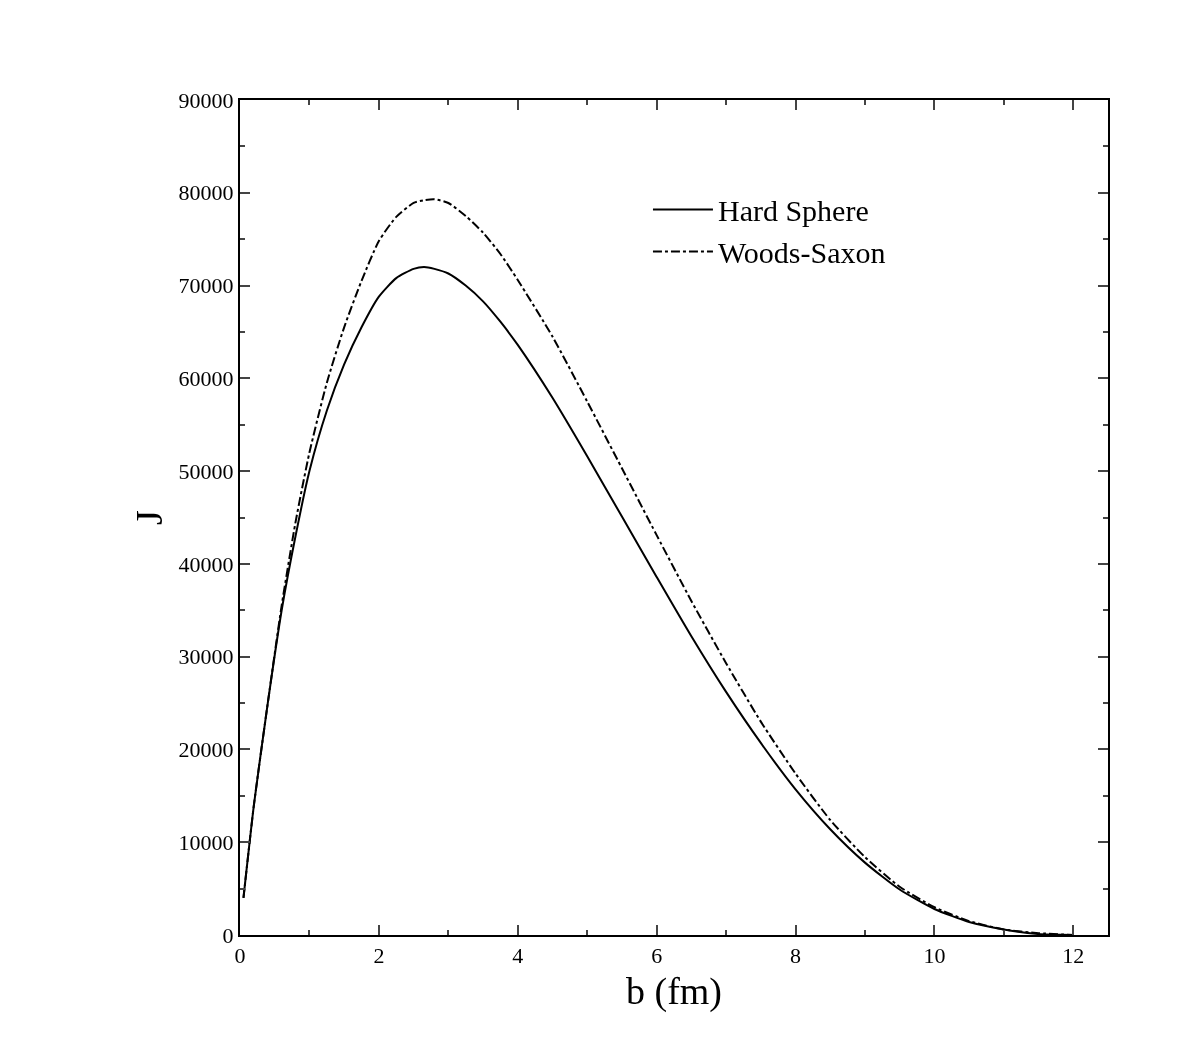 The image size is (1196, 1045). Describe the element at coordinates (657, 956) in the screenshot. I see `x-tick-label: 6` at that location.